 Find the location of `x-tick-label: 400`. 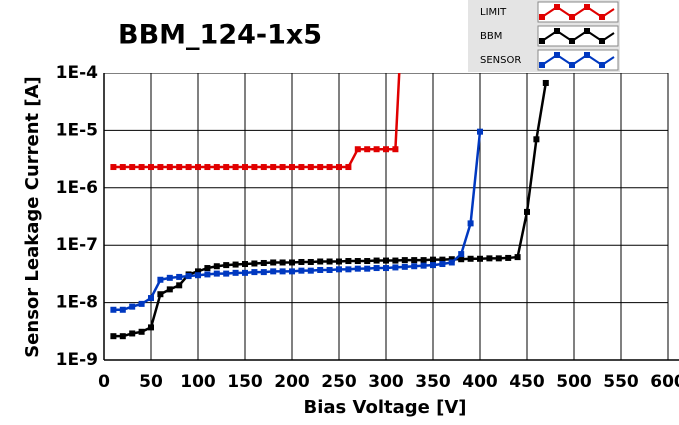

x-tick-label: 400 is located at coordinates (480, 382).